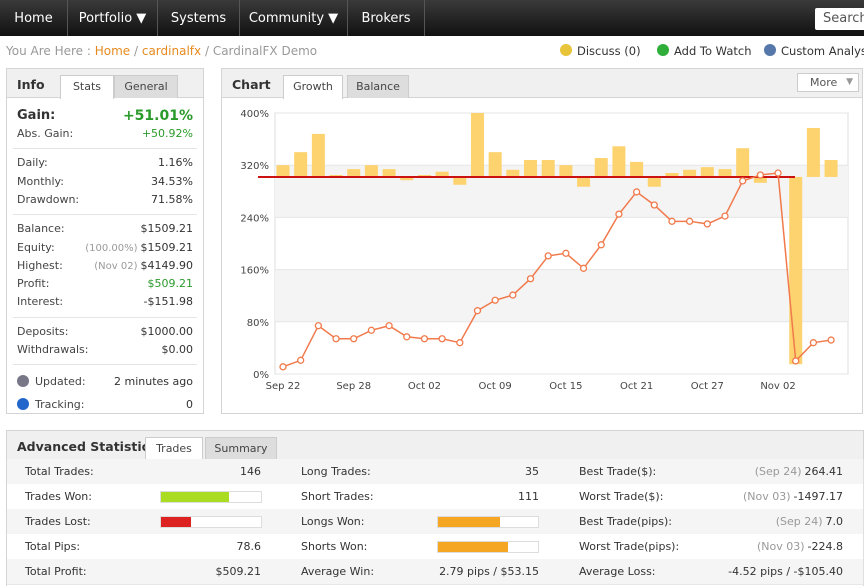 The height and width of the screenshot is (586, 864). I want to click on stat-value-text: $1000.00, so click(167, 331).